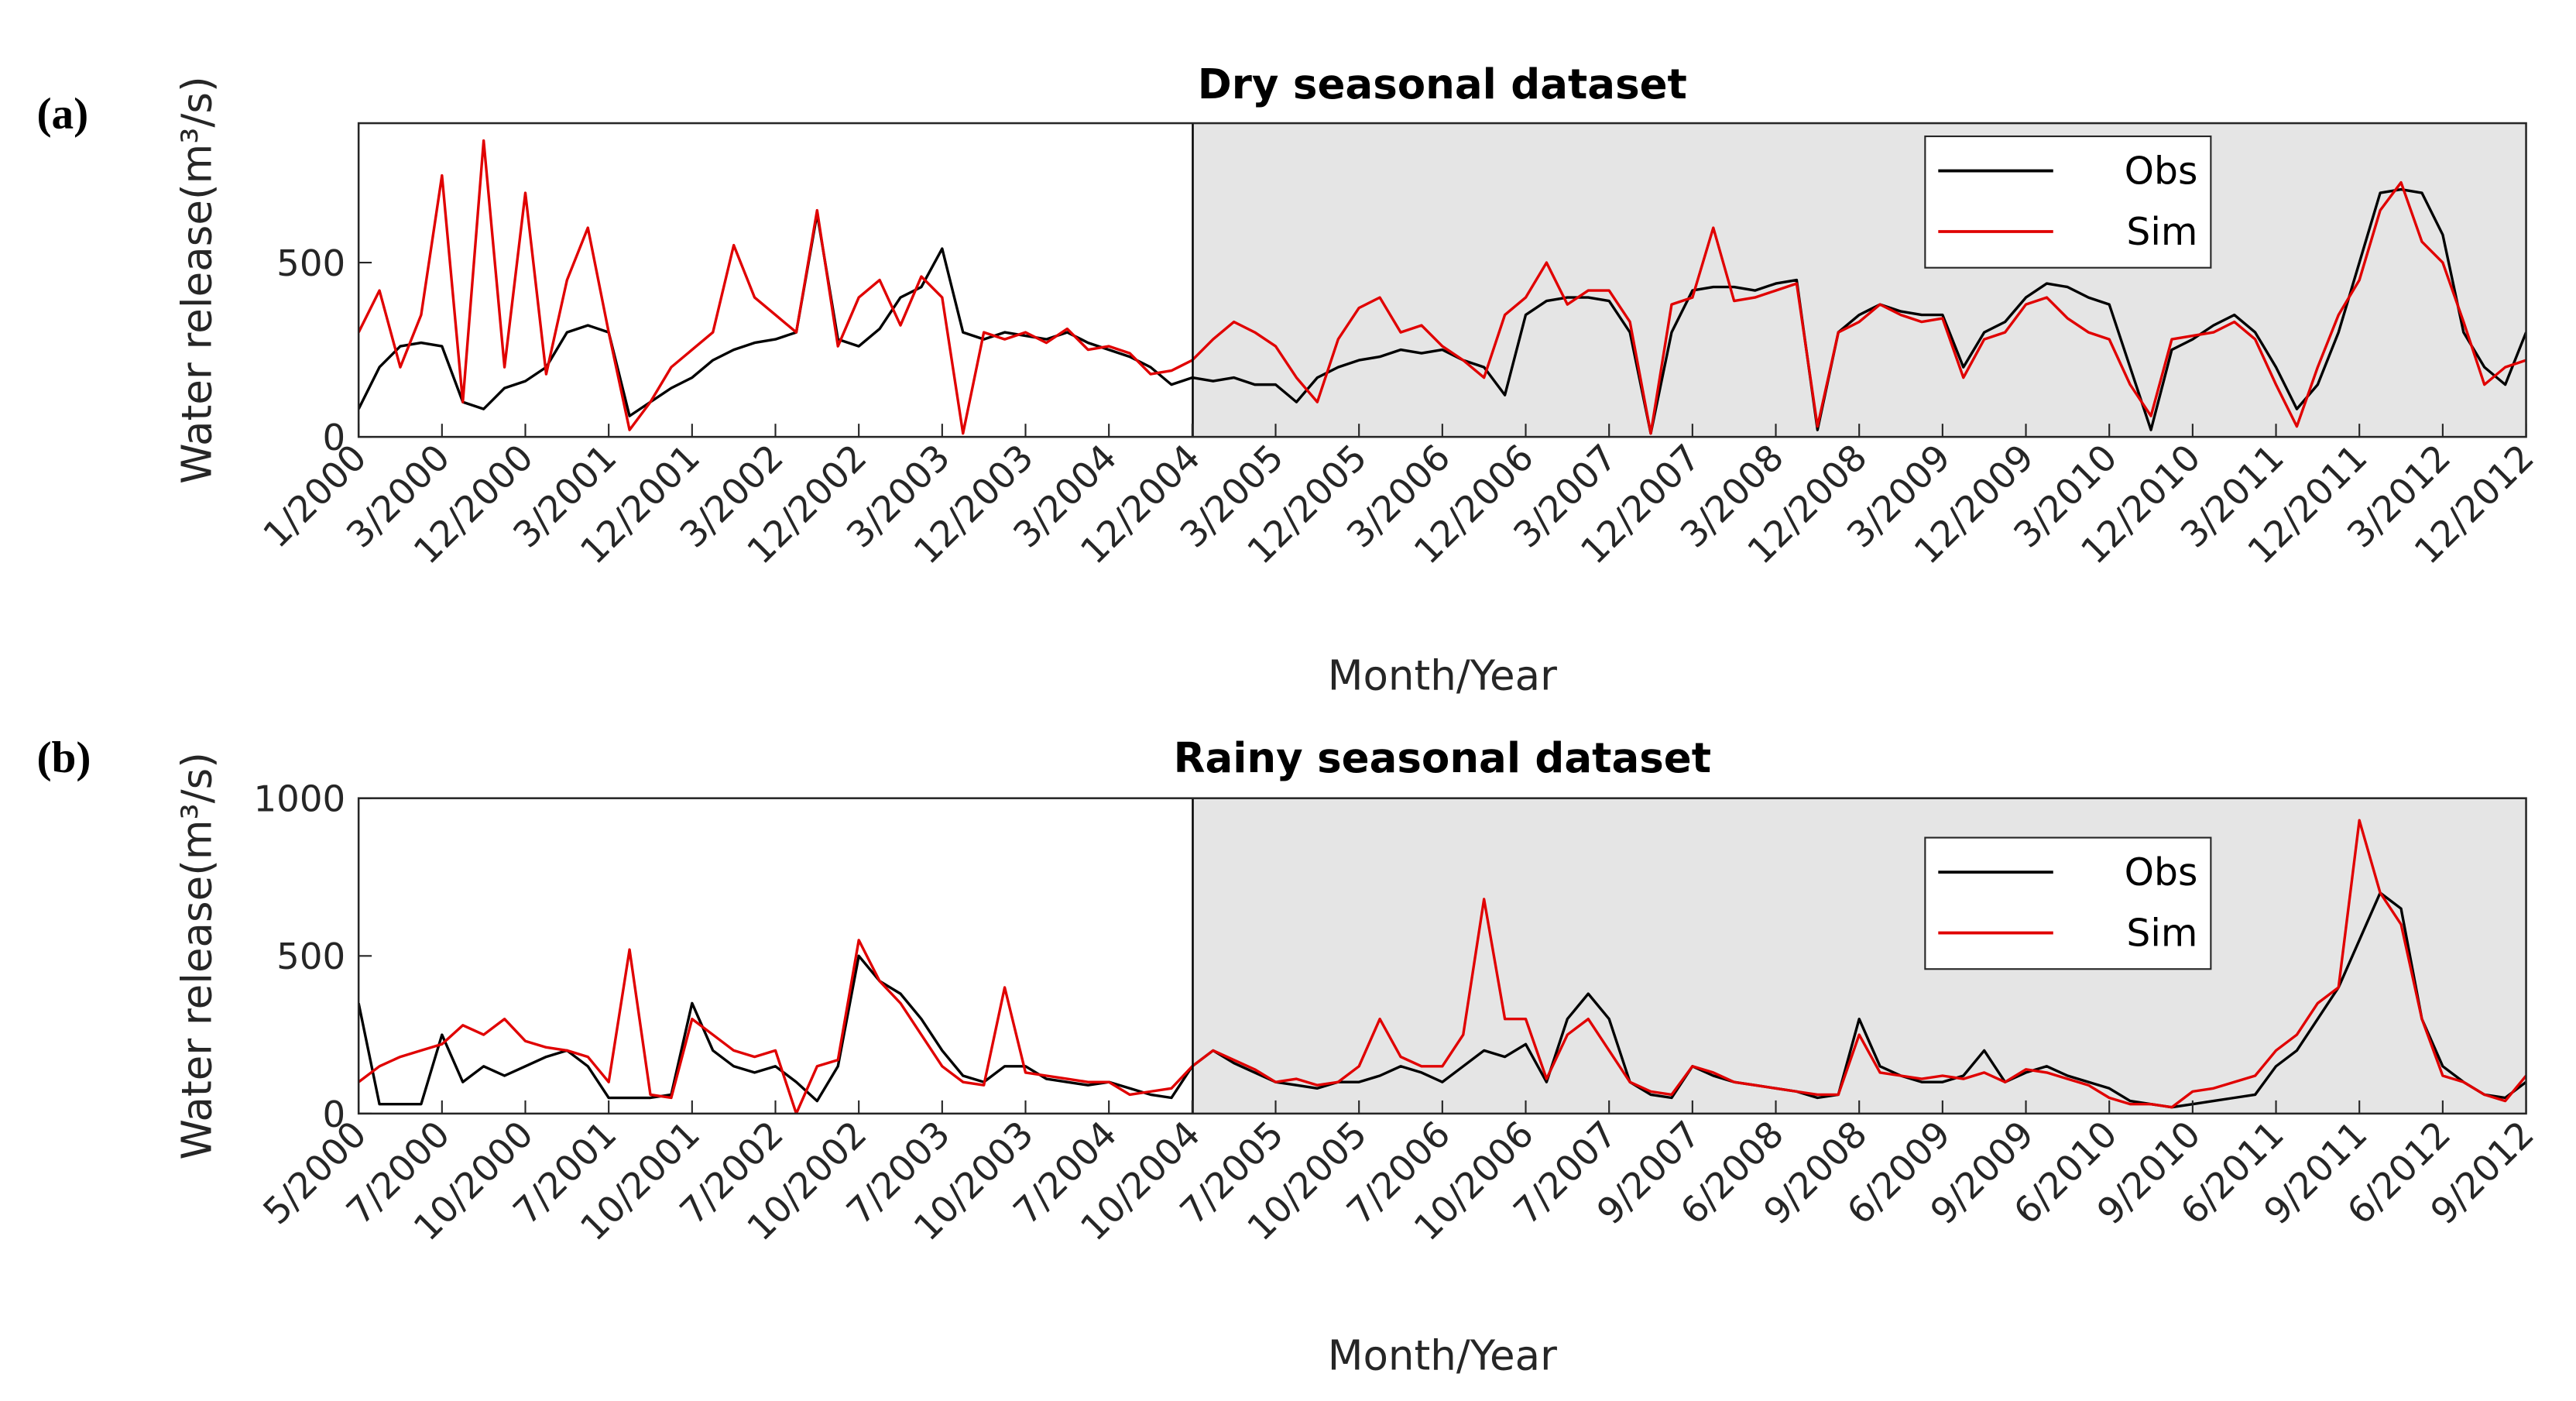 The image size is (2576, 1401). What do you see at coordinates (1442, 84) in the screenshot?
I see `chart-title: Dry seasonal dataset` at bounding box center [1442, 84].